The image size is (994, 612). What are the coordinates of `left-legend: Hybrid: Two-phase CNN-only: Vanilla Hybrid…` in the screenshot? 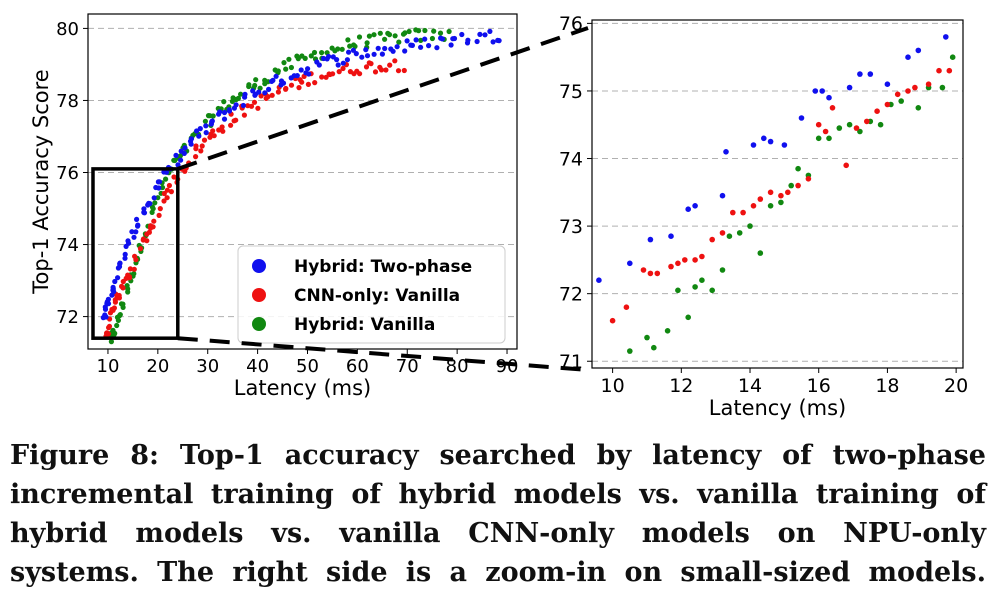 It's located at (371, 294).